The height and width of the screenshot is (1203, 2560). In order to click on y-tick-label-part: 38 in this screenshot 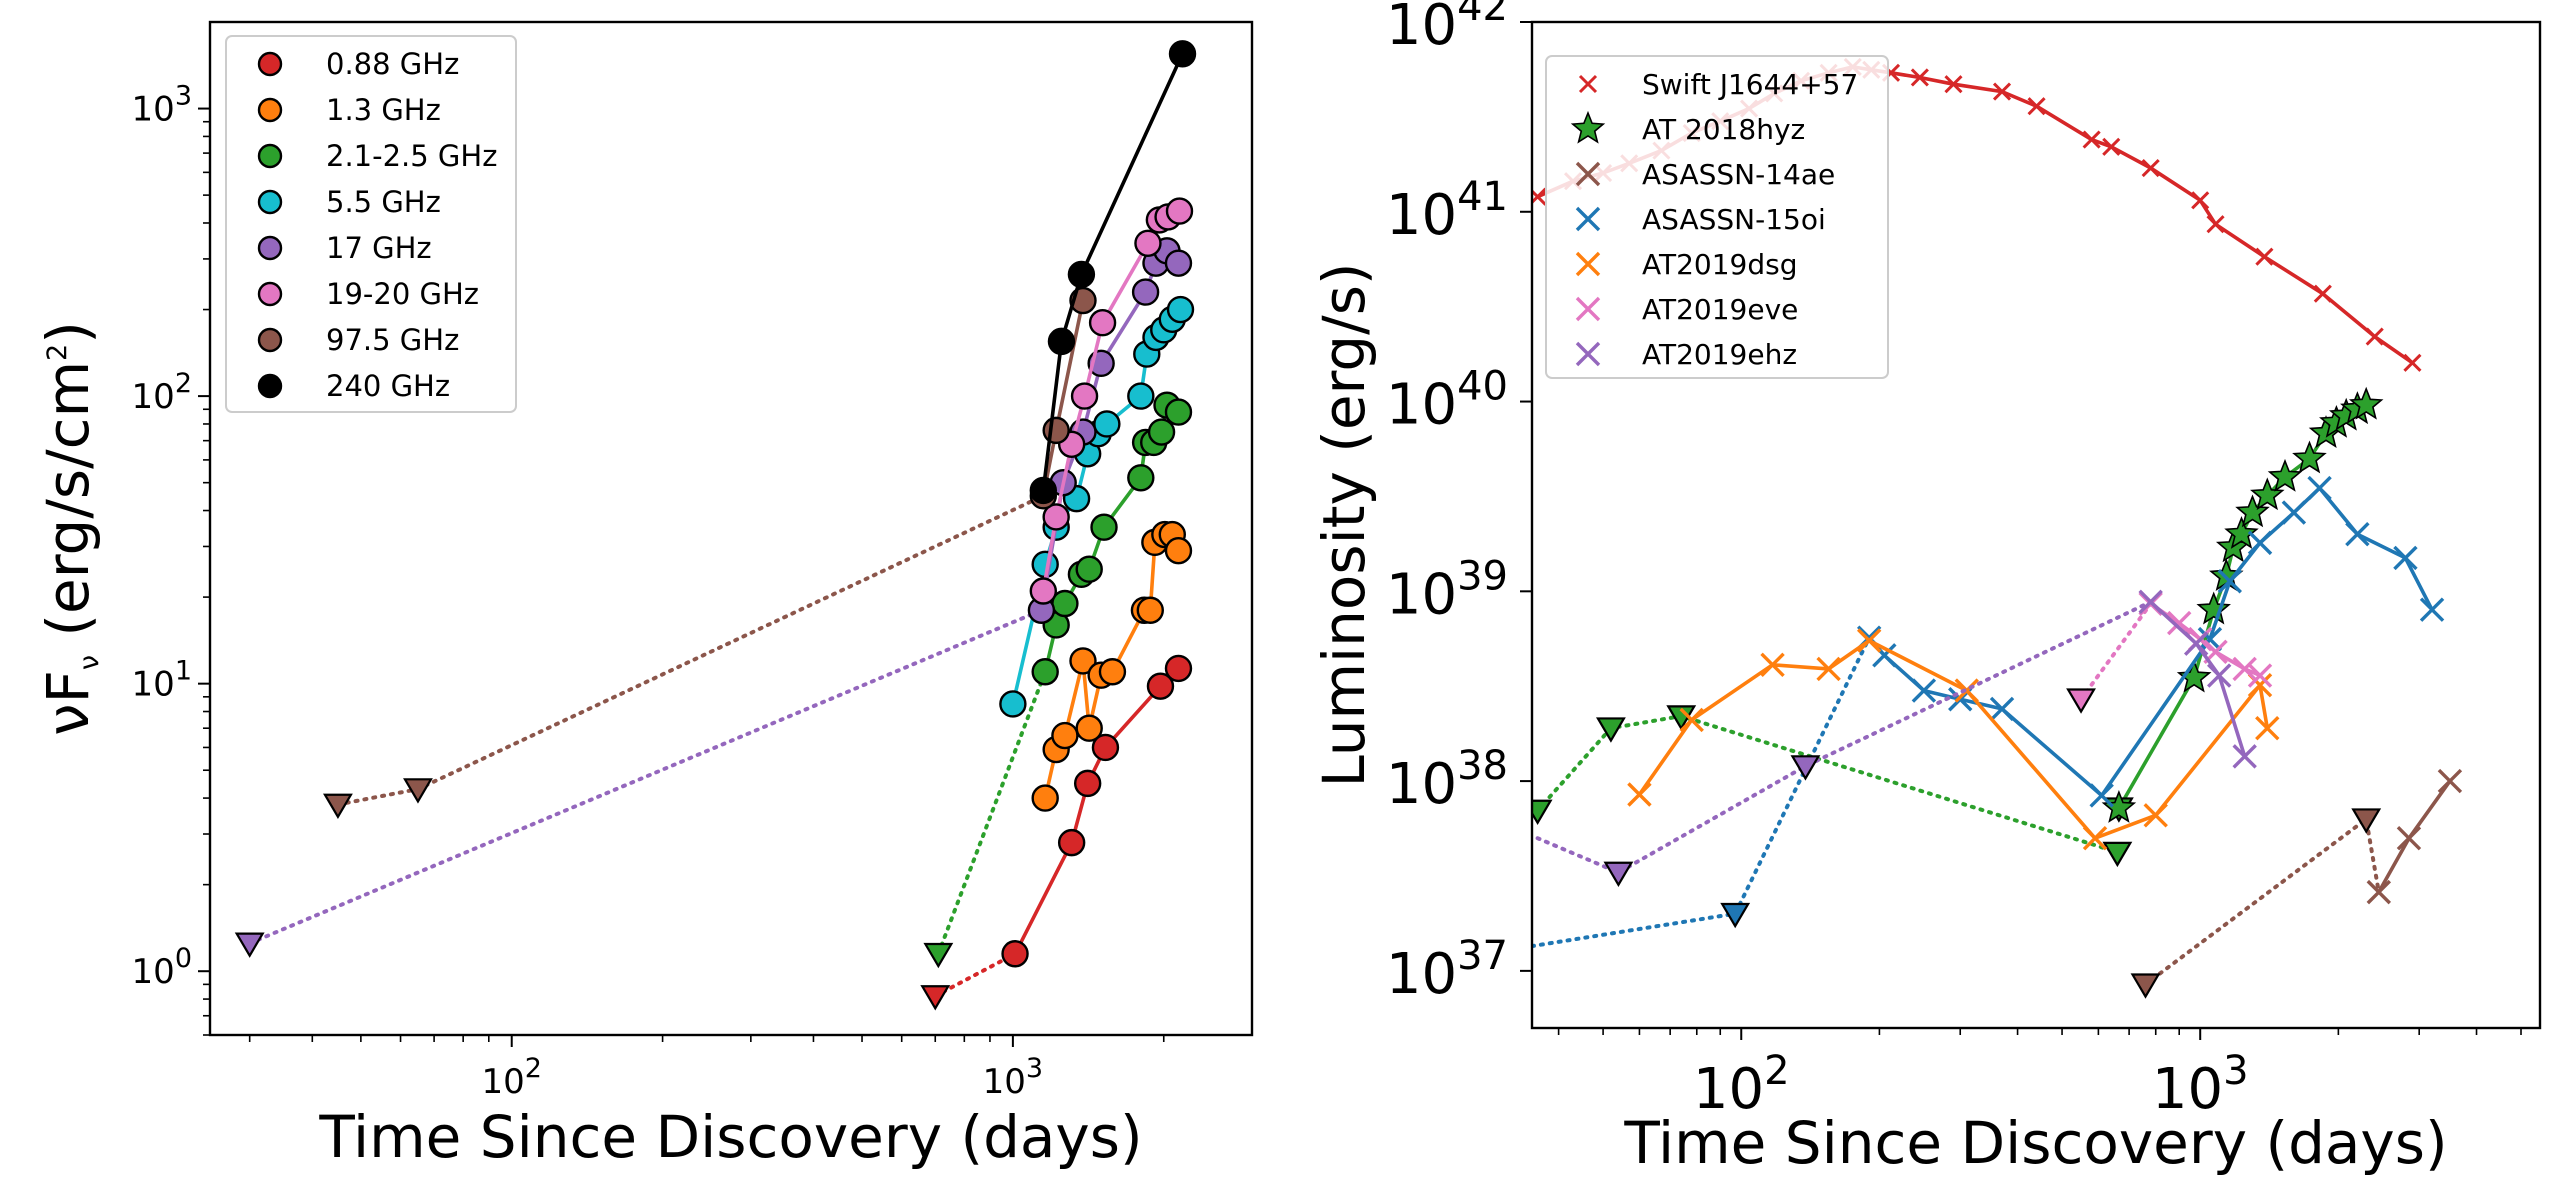, I will do `click(1482, 766)`.